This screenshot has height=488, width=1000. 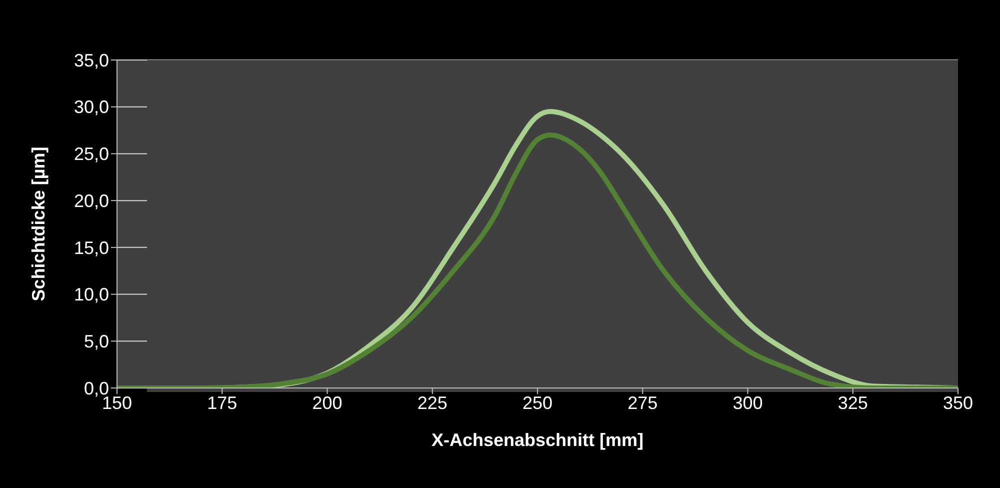 What do you see at coordinates (91, 60) in the screenshot?
I see `y-tick-label: 35,0` at bounding box center [91, 60].